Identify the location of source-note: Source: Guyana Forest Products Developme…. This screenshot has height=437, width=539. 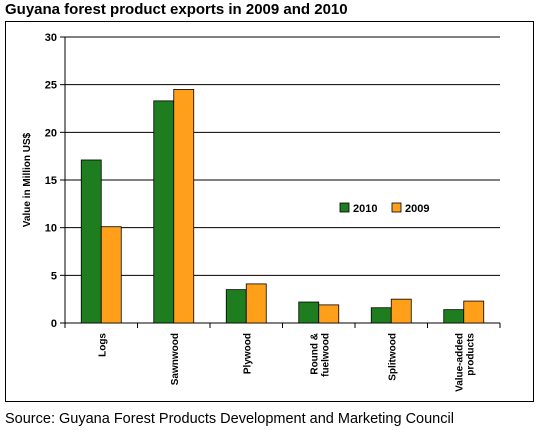
(229, 419).